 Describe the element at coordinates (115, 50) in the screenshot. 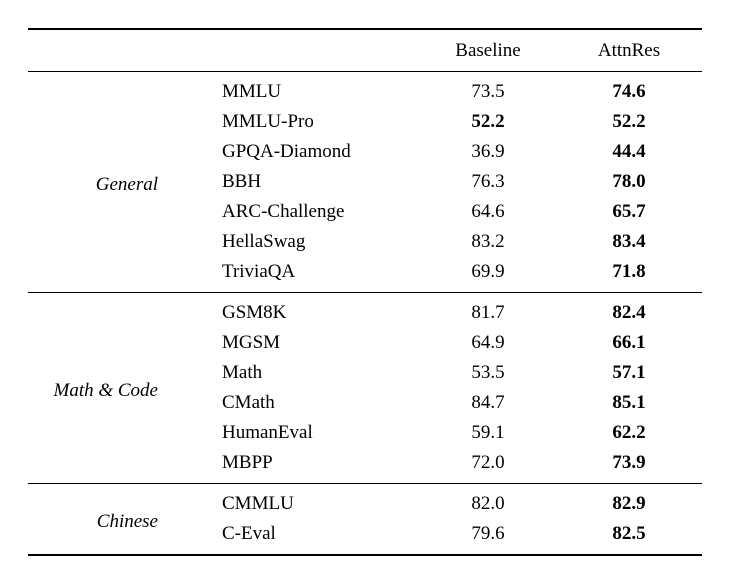

I see `header-empty-group` at that location.